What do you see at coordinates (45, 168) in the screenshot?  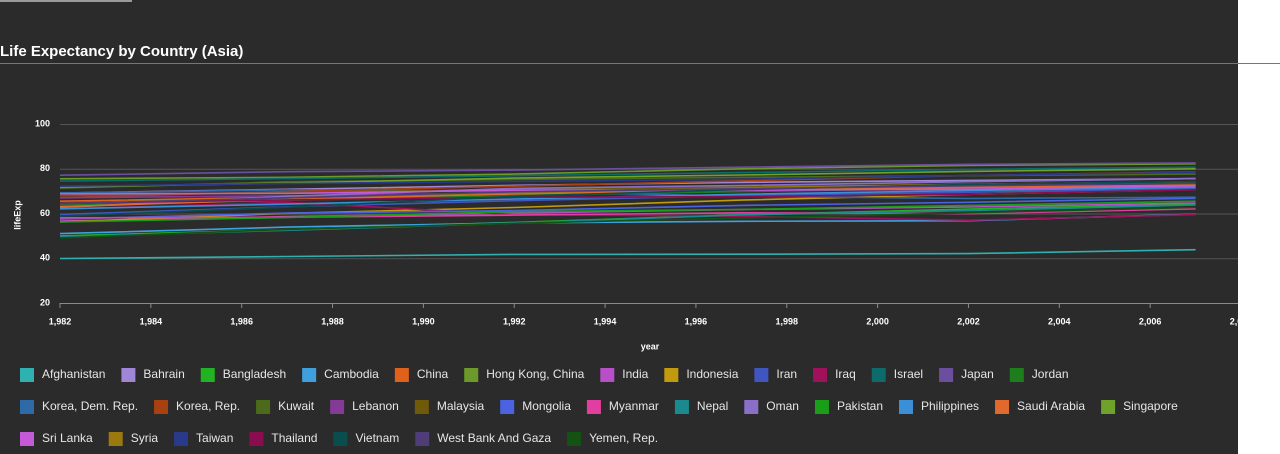 I see `y-tick-label: 80` at bounding box center [45, 168].